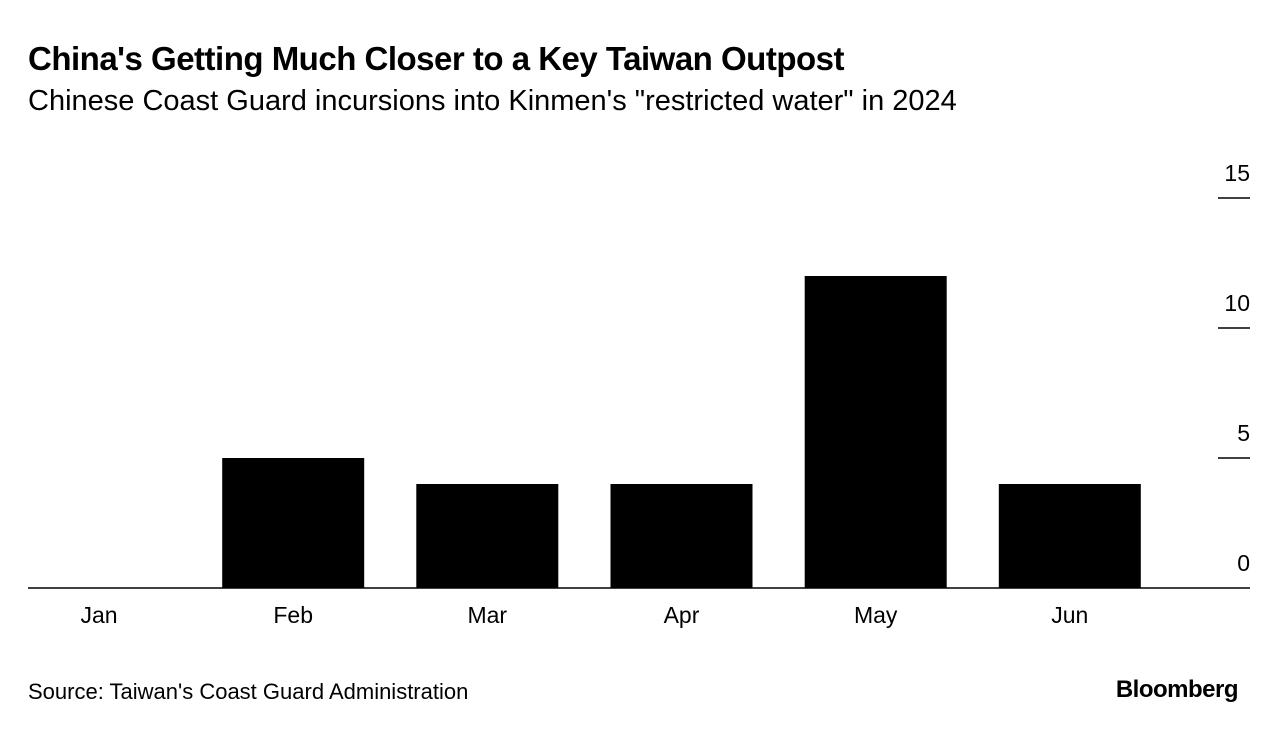 The height and width of the screenshot is (736, 1278). I want to click on bar-may, so click(875, 432).